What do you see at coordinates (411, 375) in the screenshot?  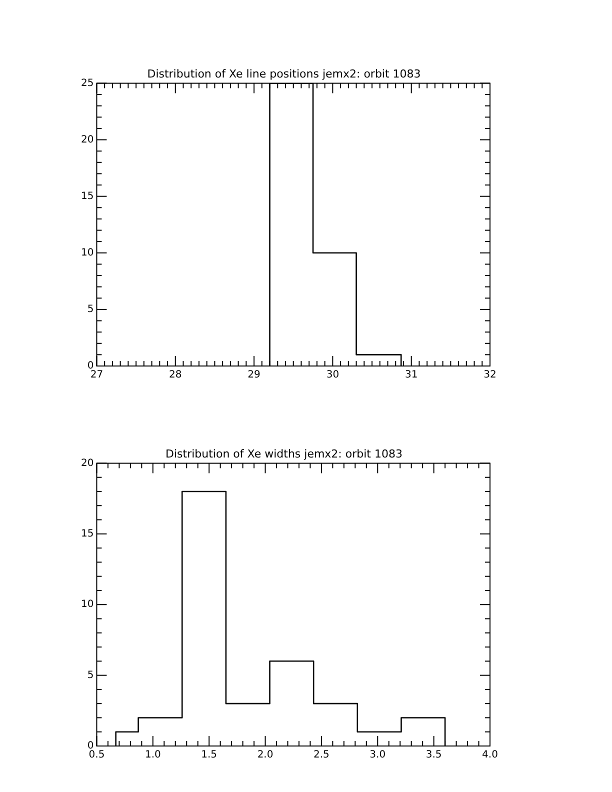 I see `x-tick-label: 31` at bounding box center [411, 375].